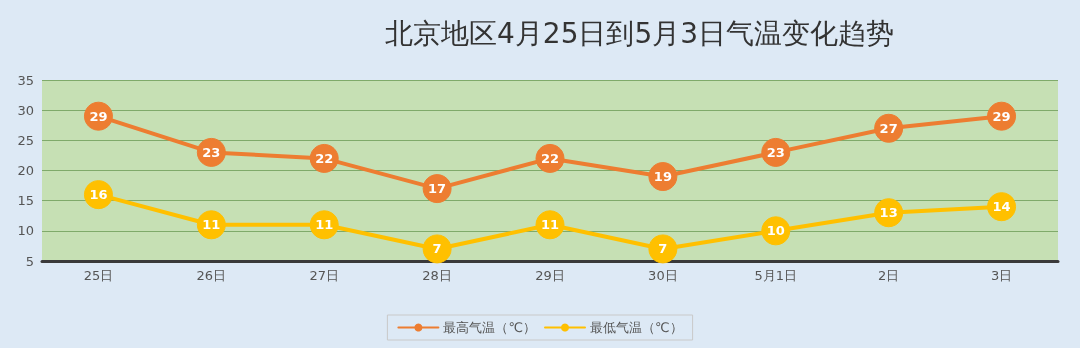 The width and height of the screenshot is (1080, 348). Describe the element at coordinates (98, 195) in the screenshot. I see `data-label: 16` at that location.